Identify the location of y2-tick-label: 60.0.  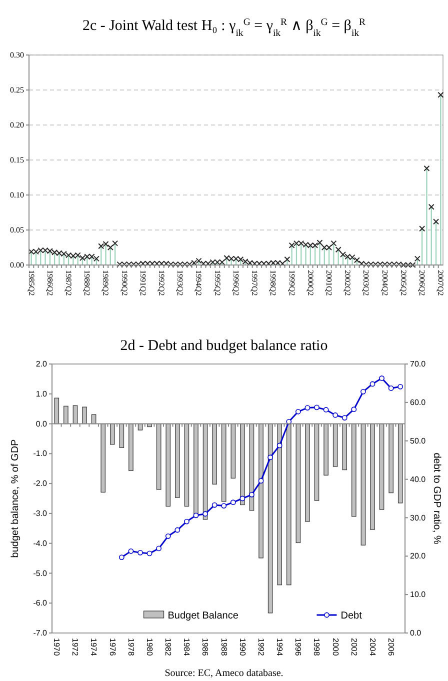
(418, 402).